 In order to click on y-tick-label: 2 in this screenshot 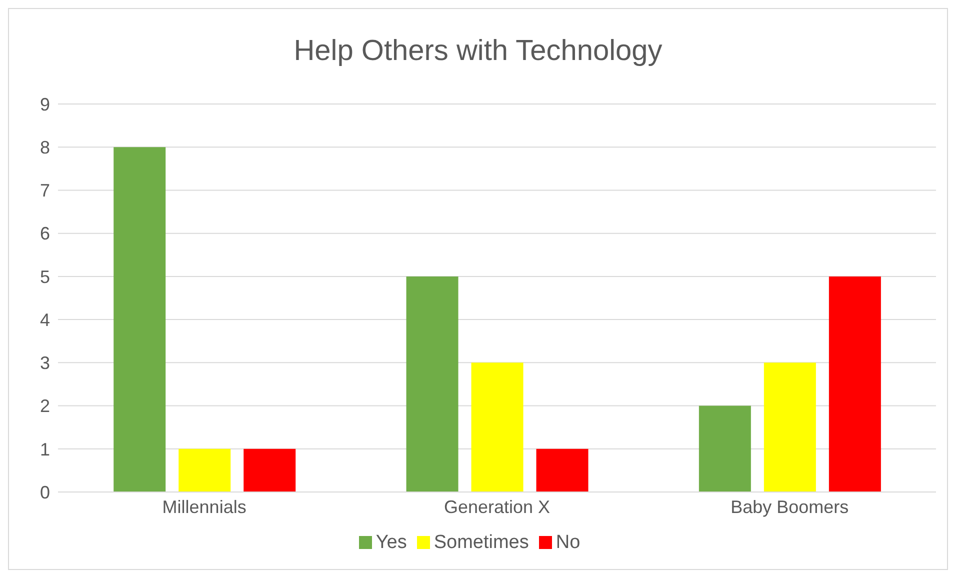, I will do `click(45, 406)`.